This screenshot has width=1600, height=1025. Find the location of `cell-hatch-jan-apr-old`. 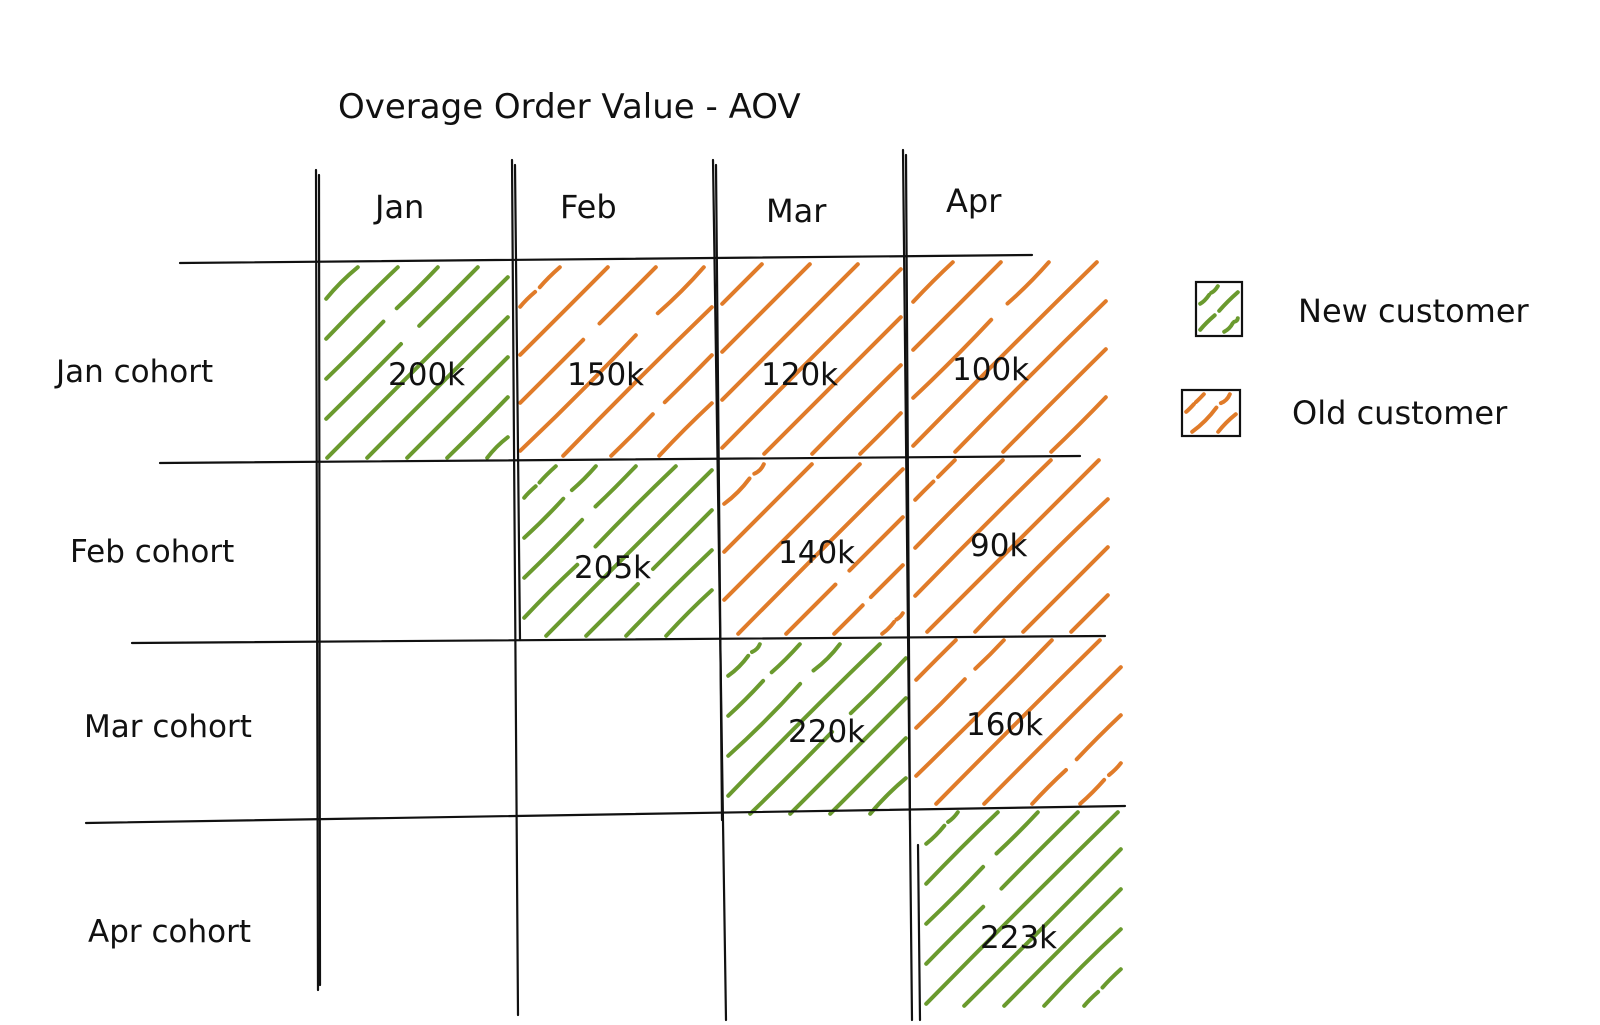

cell-hatch-jan-apr-old is located at coordinates (1009, 357).